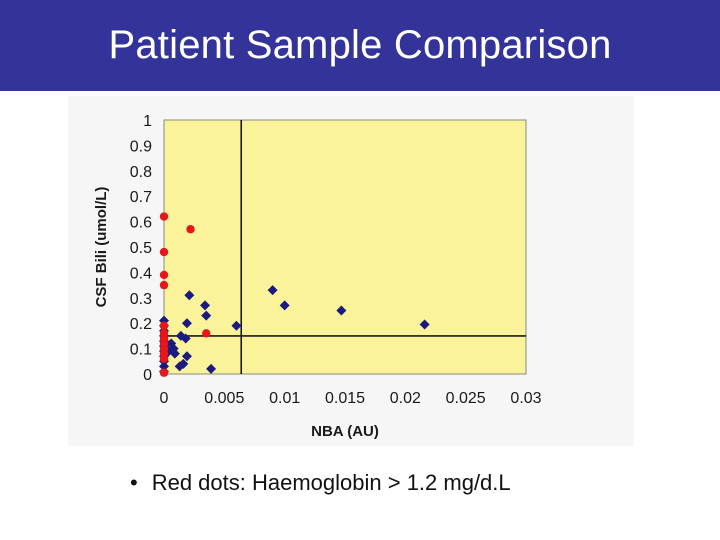 This screenshot has width=720, height=540. I want to click on bullet-text: Red dots: Haemoglobin > 1.2 mg/d.L, so click(331, 482).